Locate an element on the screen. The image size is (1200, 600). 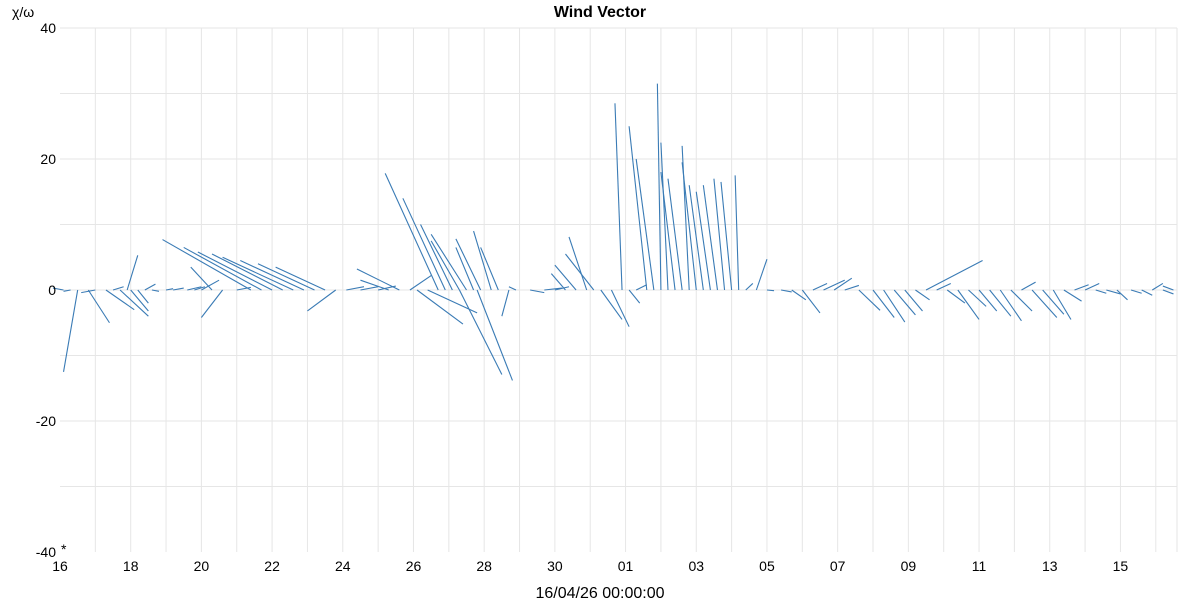
x-tick-label: 15 is located at coordinates (1121, 566).